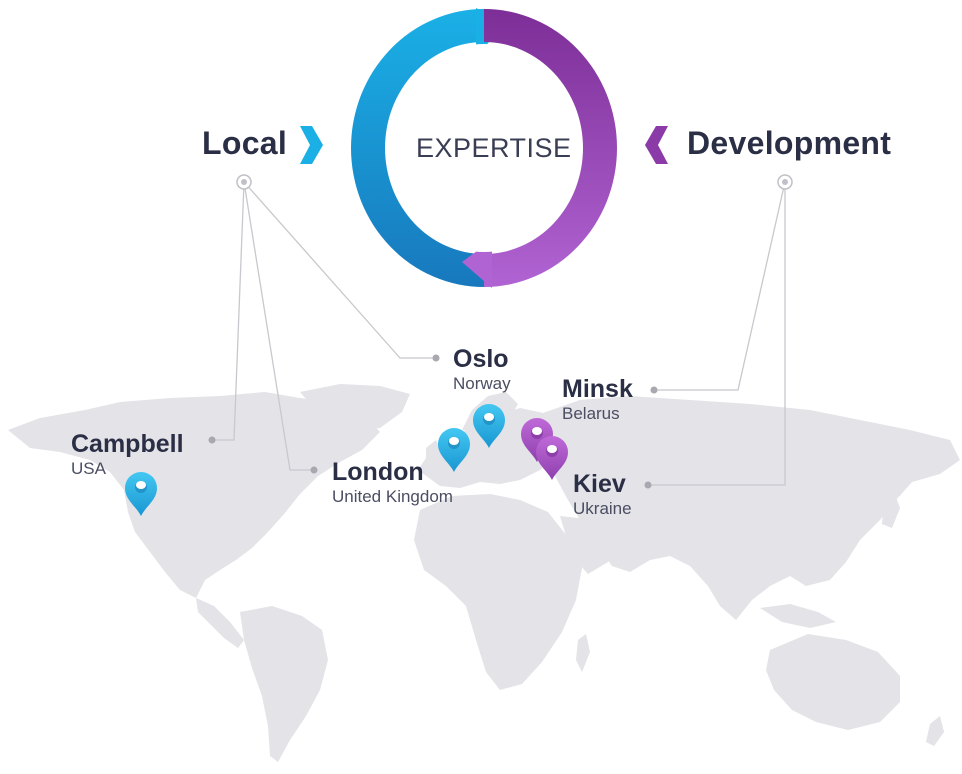 This screenshot has width=962, height=774. I want to click on pin-kiev, so click(552, 458).